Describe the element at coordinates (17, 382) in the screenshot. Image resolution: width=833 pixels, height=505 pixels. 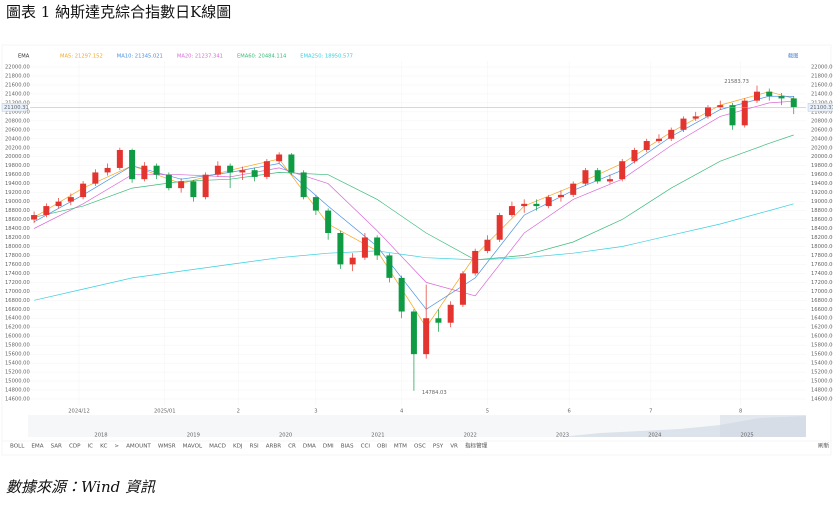
I see `y-tick-label: 15000.00` at that location.